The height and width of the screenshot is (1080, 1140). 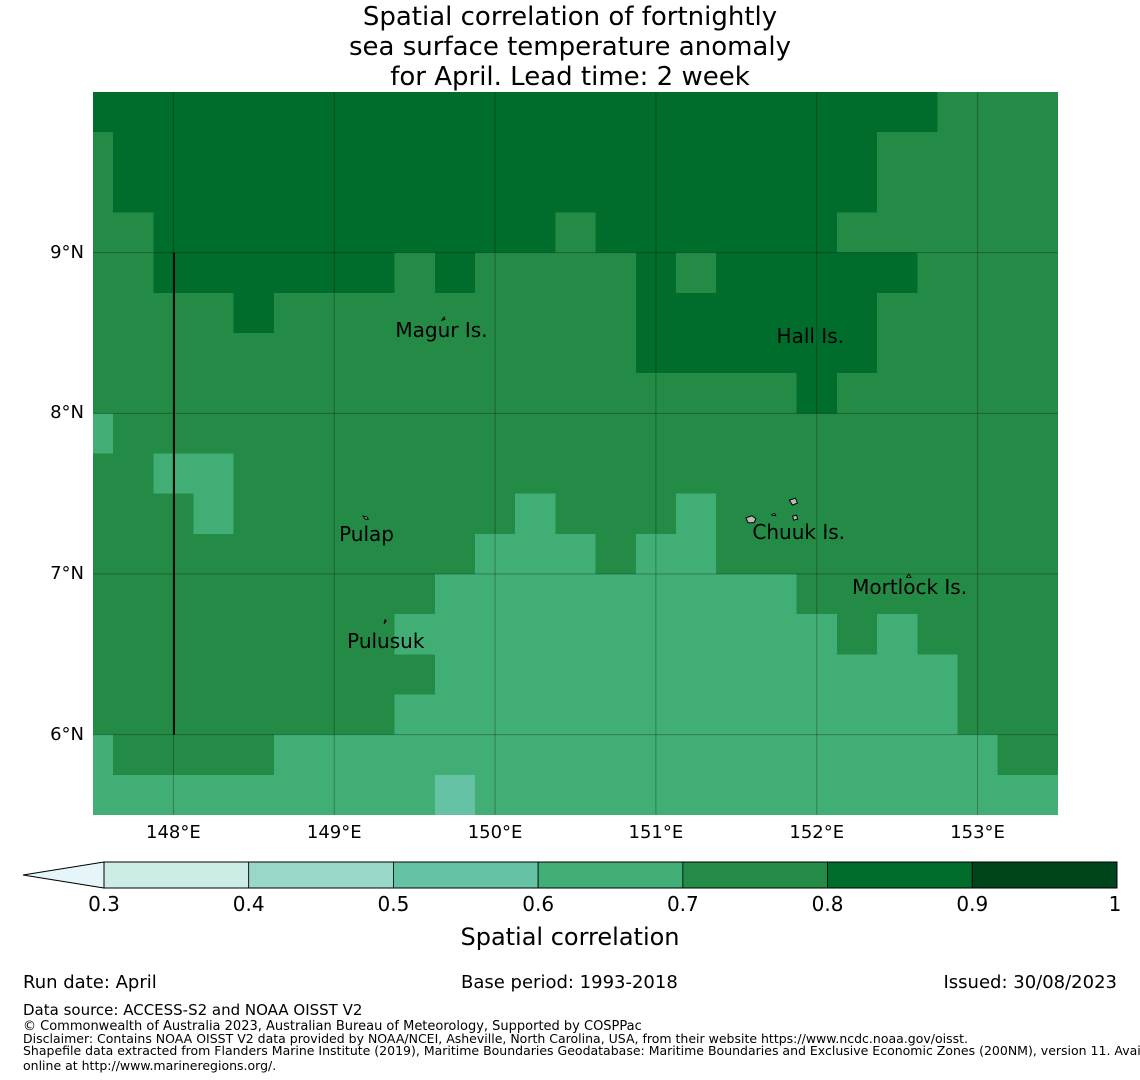 I want to click on title-line-1: Spatial correlation of fortnightly, so click(x=570, y=17).